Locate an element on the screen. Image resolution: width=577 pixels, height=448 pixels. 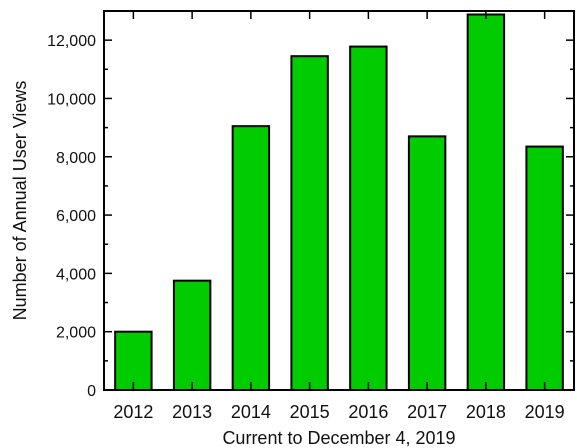
bar-2019 is located at coordinates (544, 268).